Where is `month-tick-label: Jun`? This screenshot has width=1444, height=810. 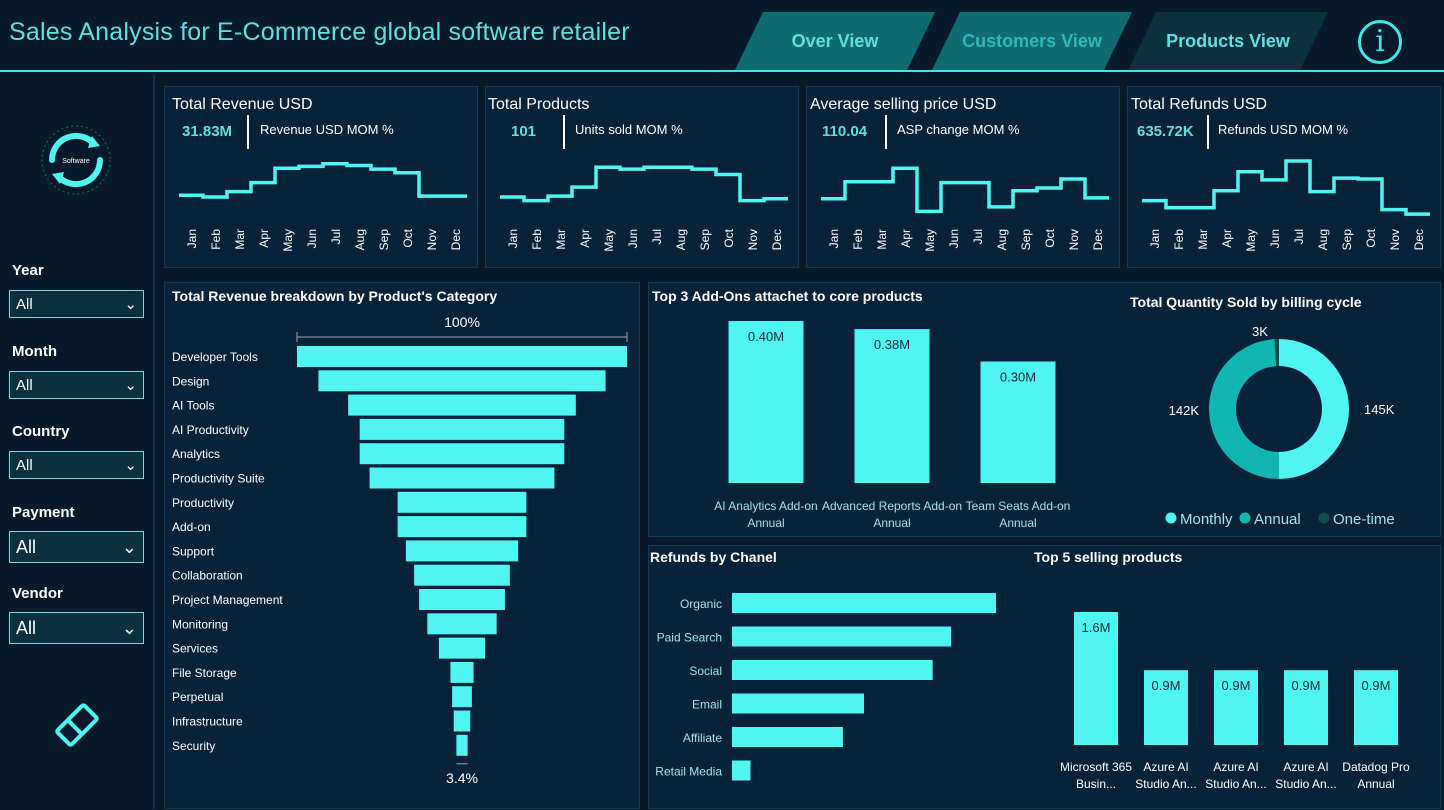 month-tick-label: Jun is located at coordinates (1275, 238).